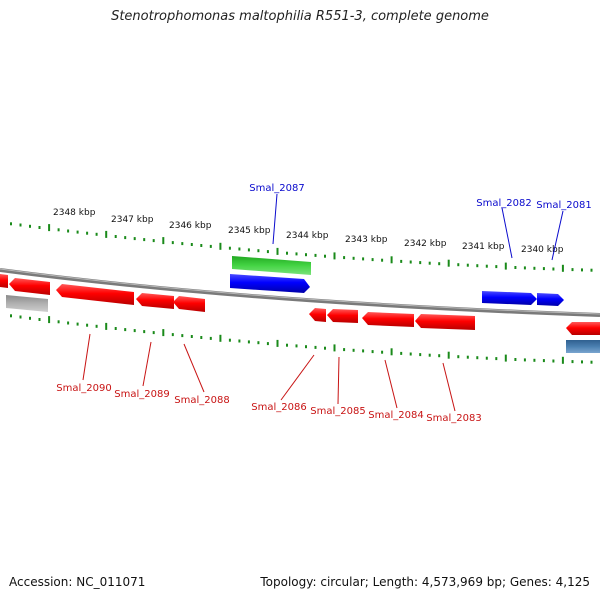 The height and width of the screenshot is (600, 600). What do you see at coordinates (83, 388) in the screenshot?
I see `gene-label-smal-2090: Smal_2090` at bounding box center [83, 388].